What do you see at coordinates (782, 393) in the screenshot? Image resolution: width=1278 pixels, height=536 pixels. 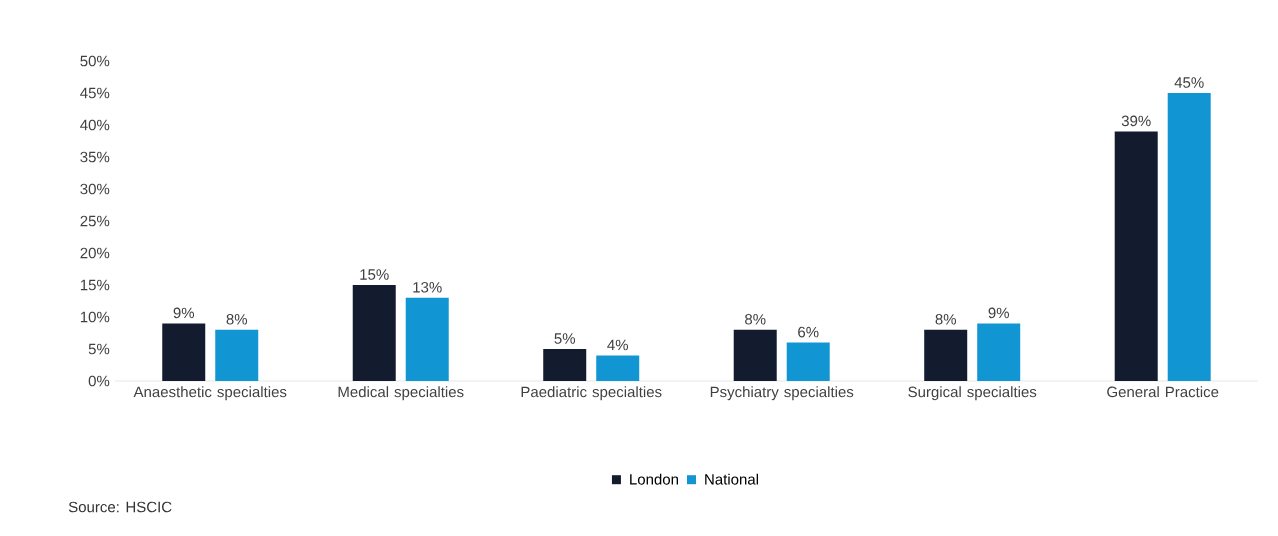 I see `x-tick-label: Psychiatry specialties` at bounding box center [782, 393].